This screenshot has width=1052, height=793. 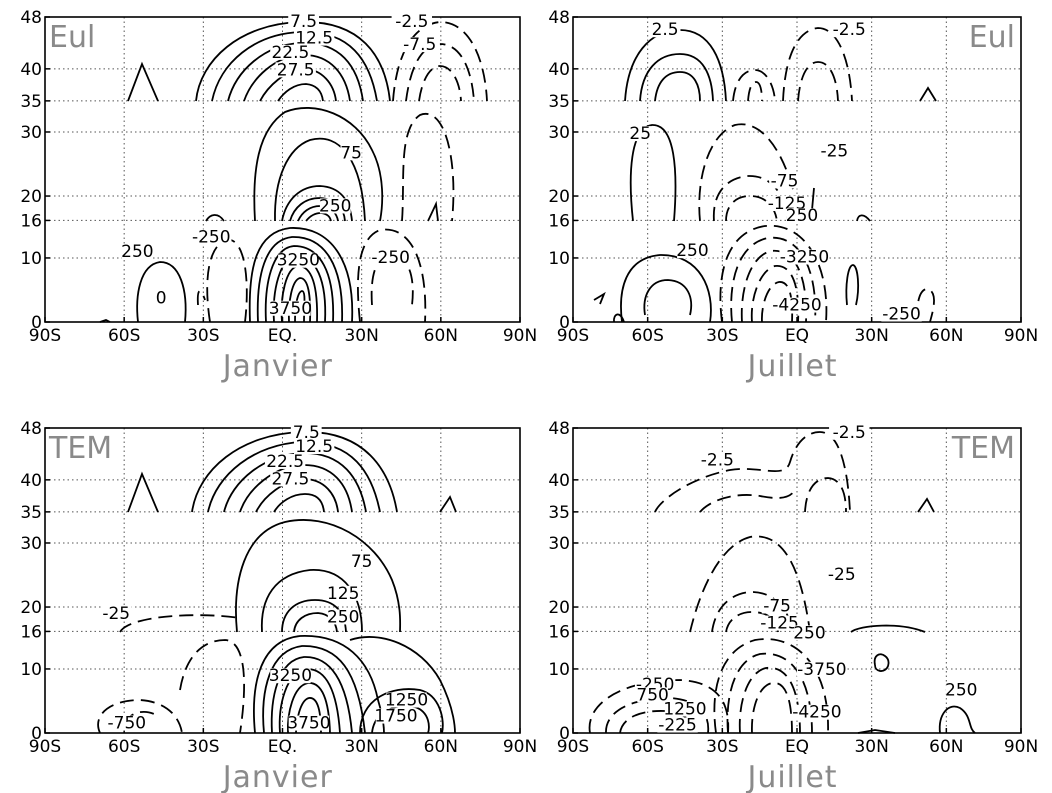 I want to click on contour-label: -225, so click(x=677, y=726).